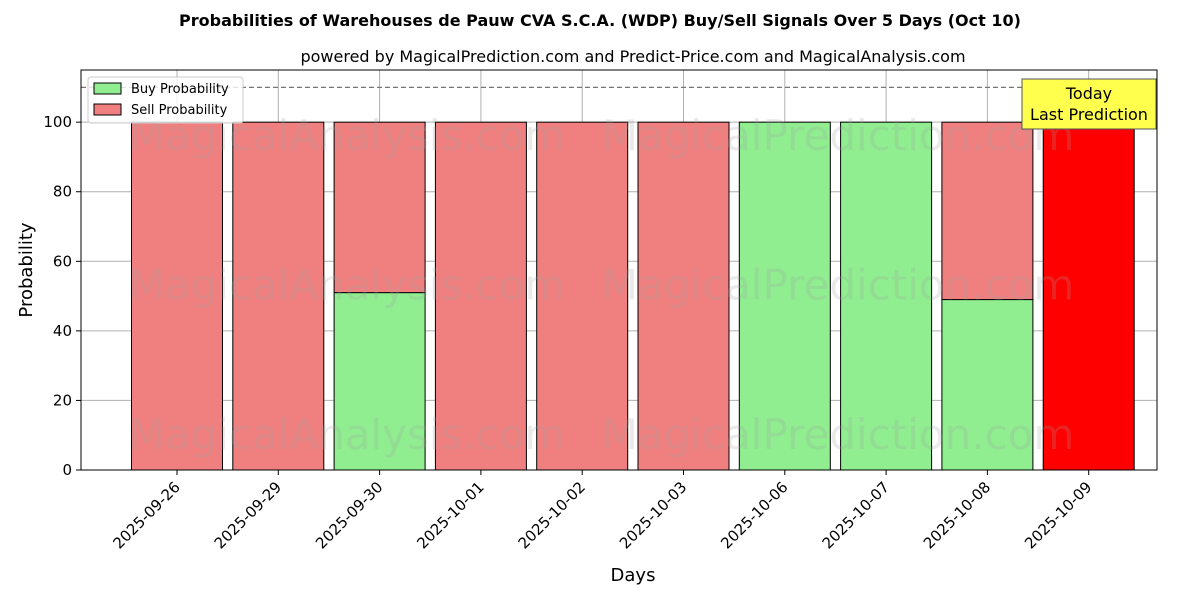 Image resolution: width=1200 pixels, height=600 pixels. Describe the element at coordinates (26, 269) in the screenshot. I see `y-axis-label: Probability` at that location.